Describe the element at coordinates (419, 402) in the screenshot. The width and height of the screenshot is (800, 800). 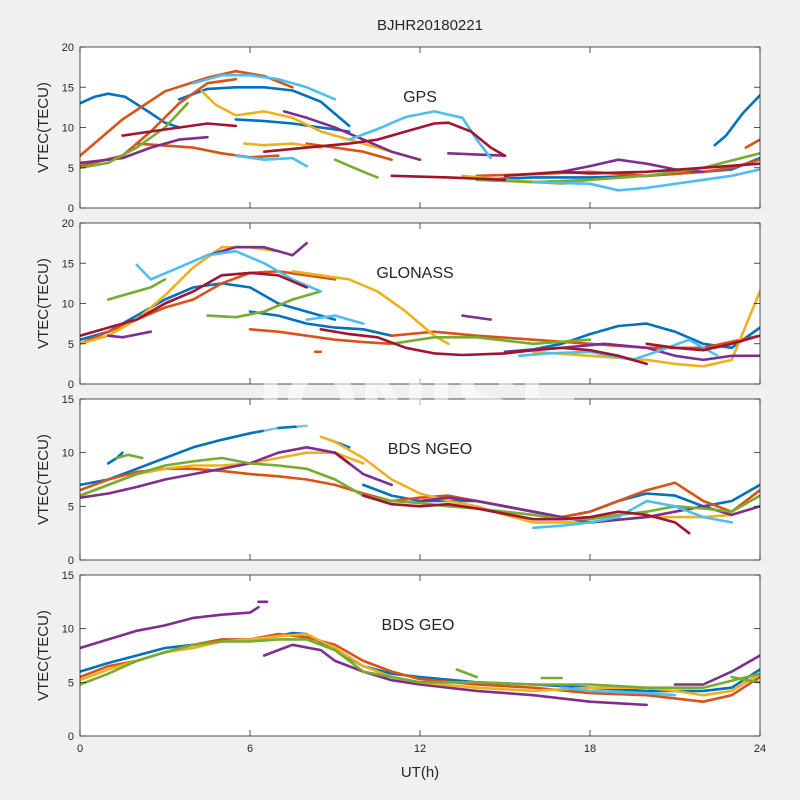
I see `watermark: IONISE` at that location.